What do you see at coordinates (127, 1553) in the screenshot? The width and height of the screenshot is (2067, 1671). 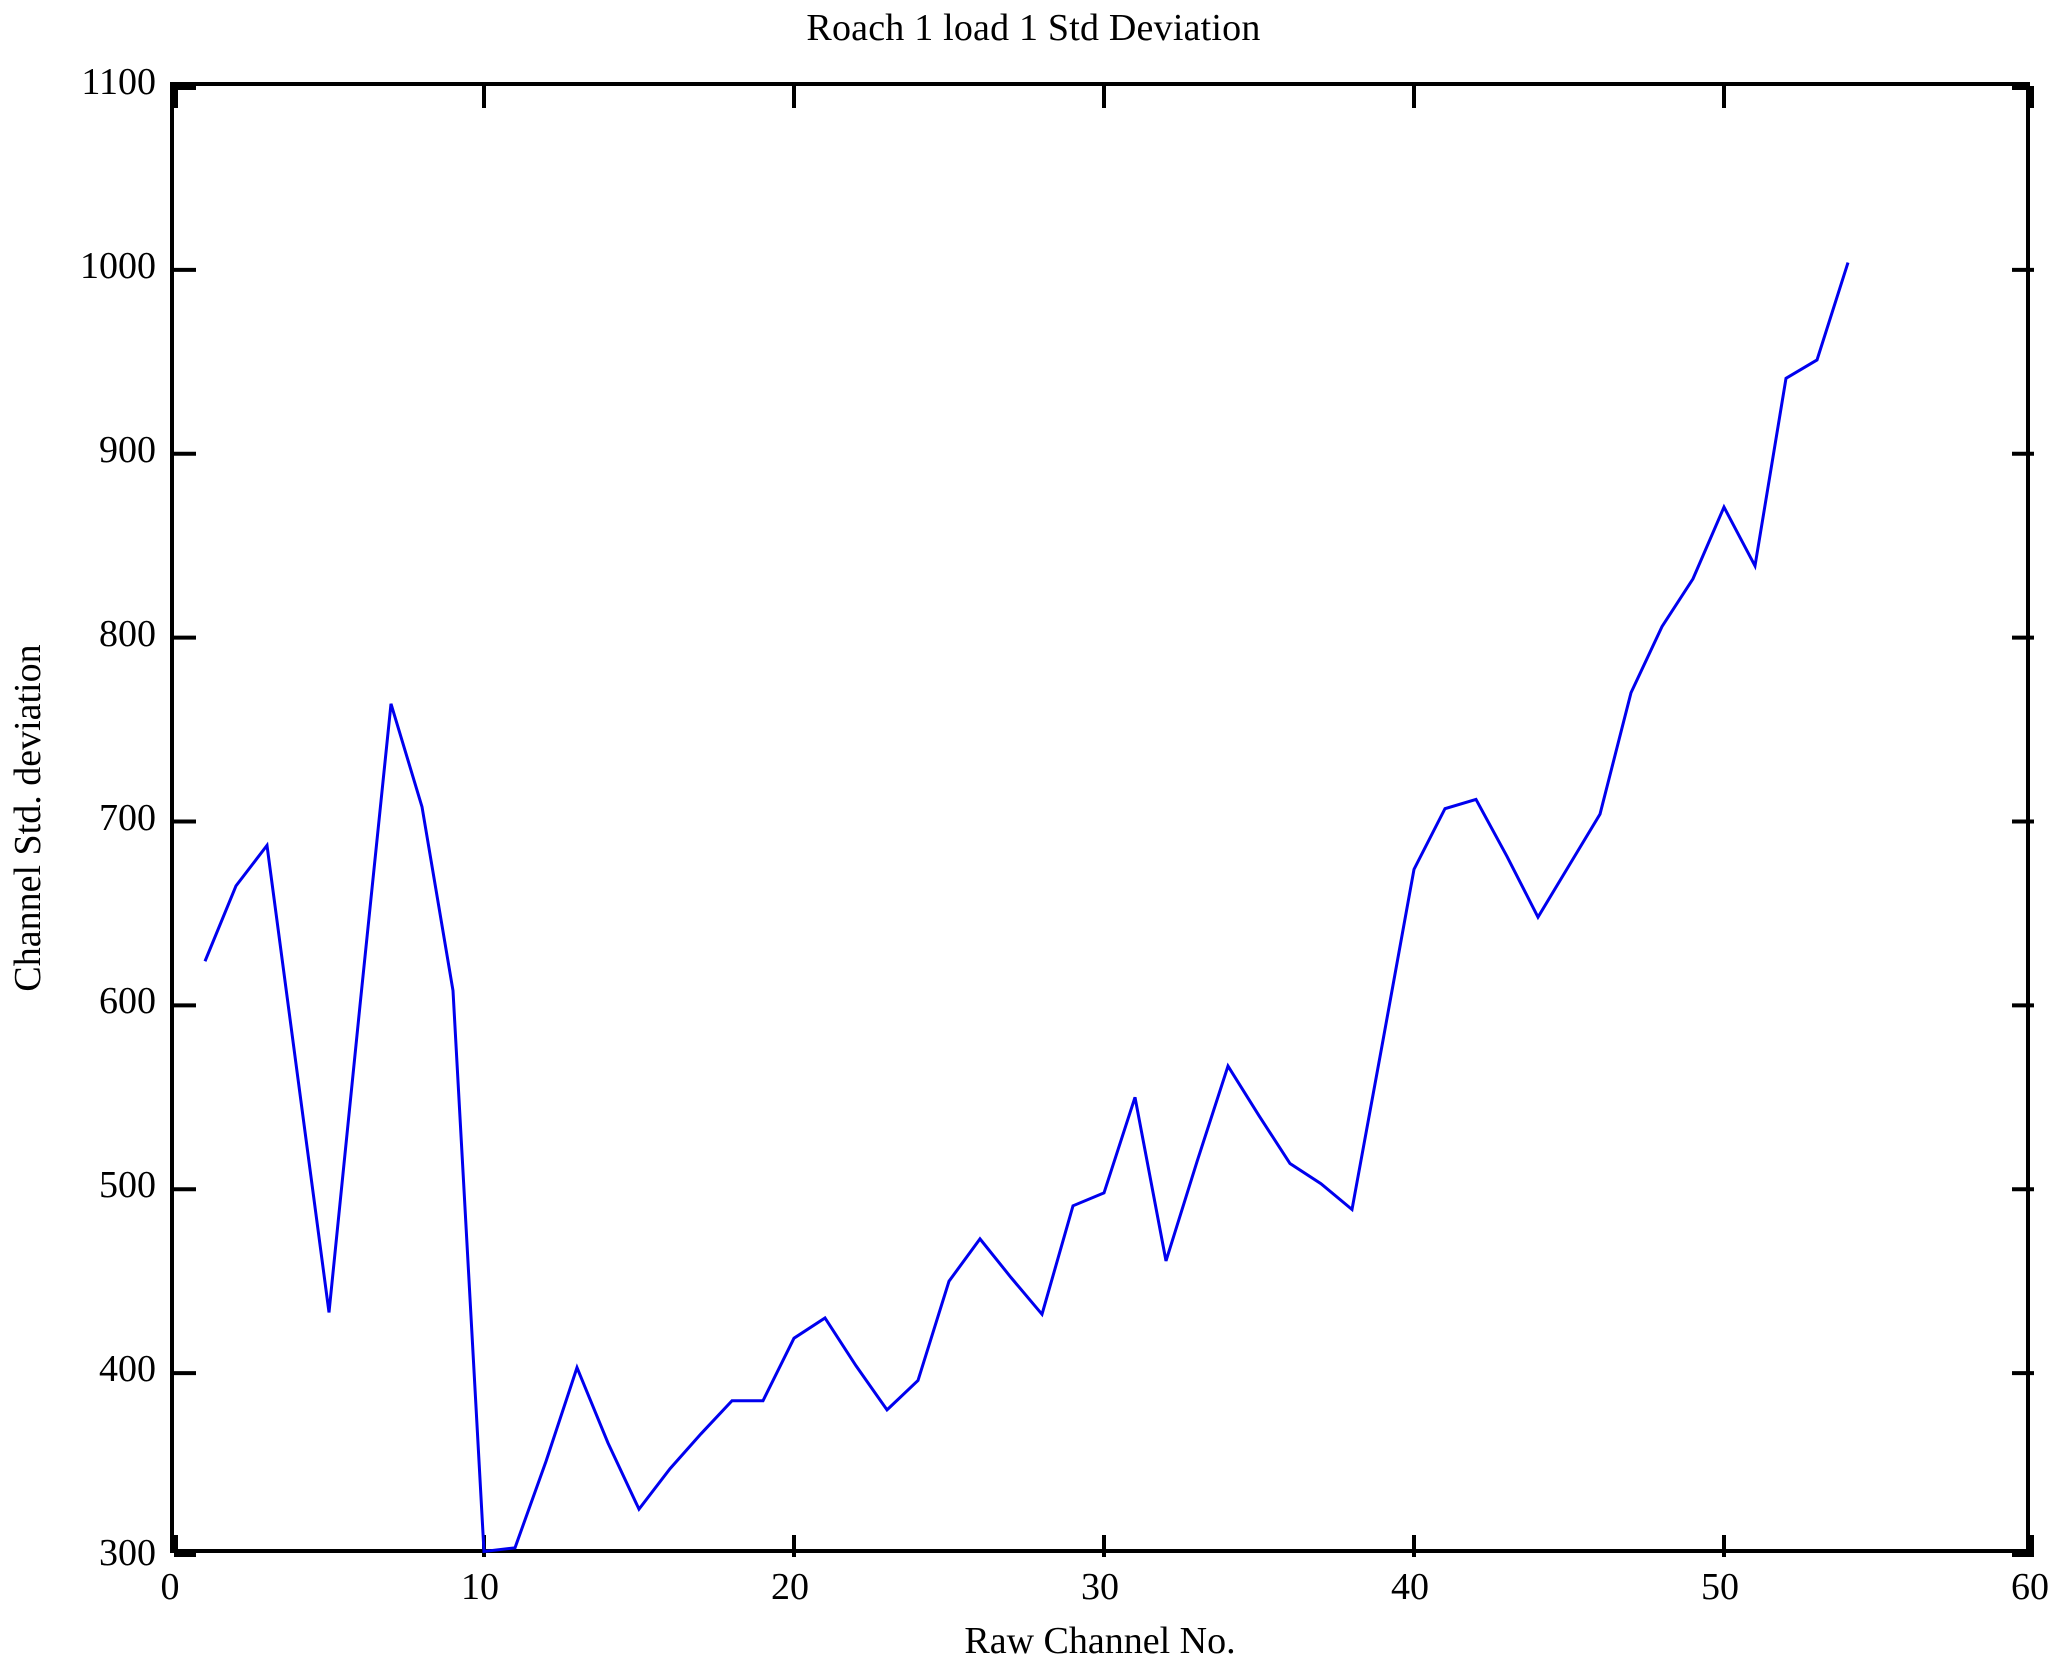 I see `y-tick-label: 300` at bounding box center [127, 1553].